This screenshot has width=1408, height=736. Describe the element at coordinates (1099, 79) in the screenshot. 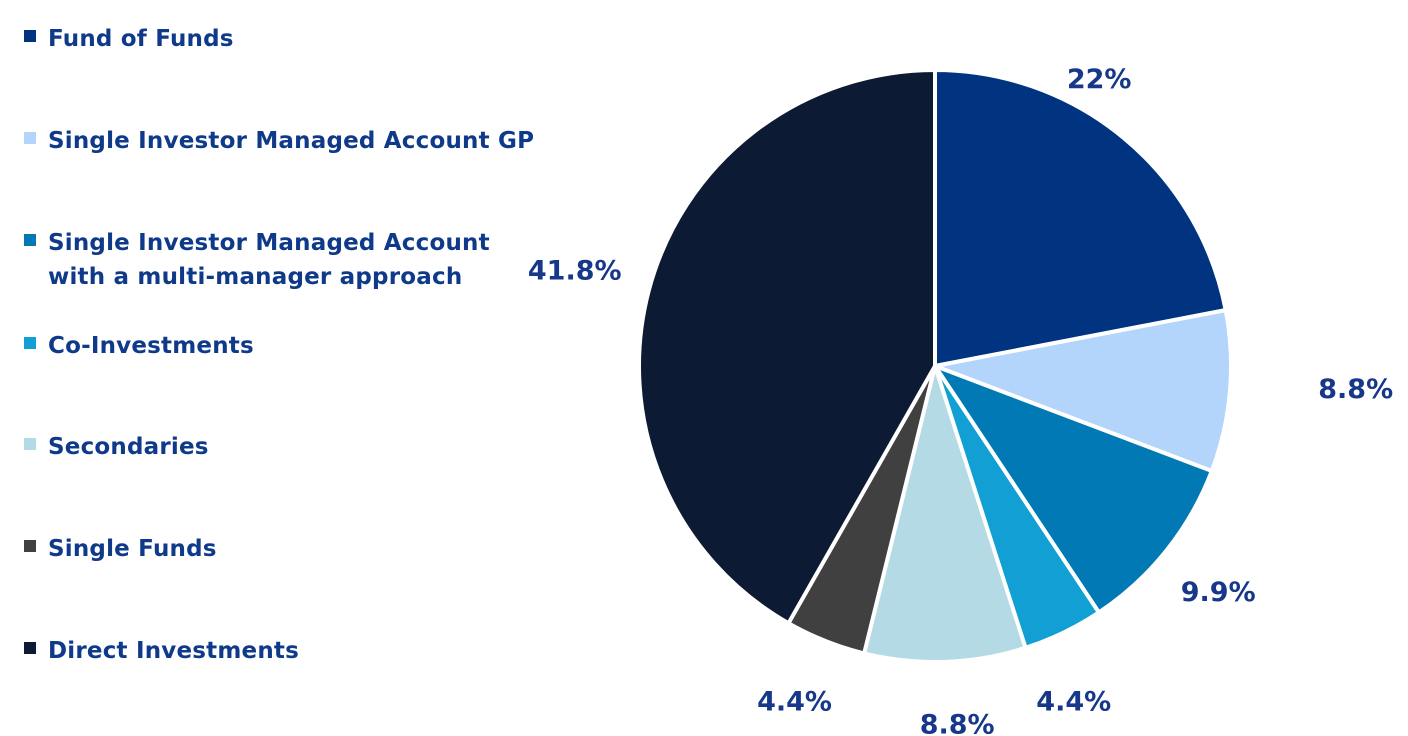

I see `pie-value-label: 22%` at that location.